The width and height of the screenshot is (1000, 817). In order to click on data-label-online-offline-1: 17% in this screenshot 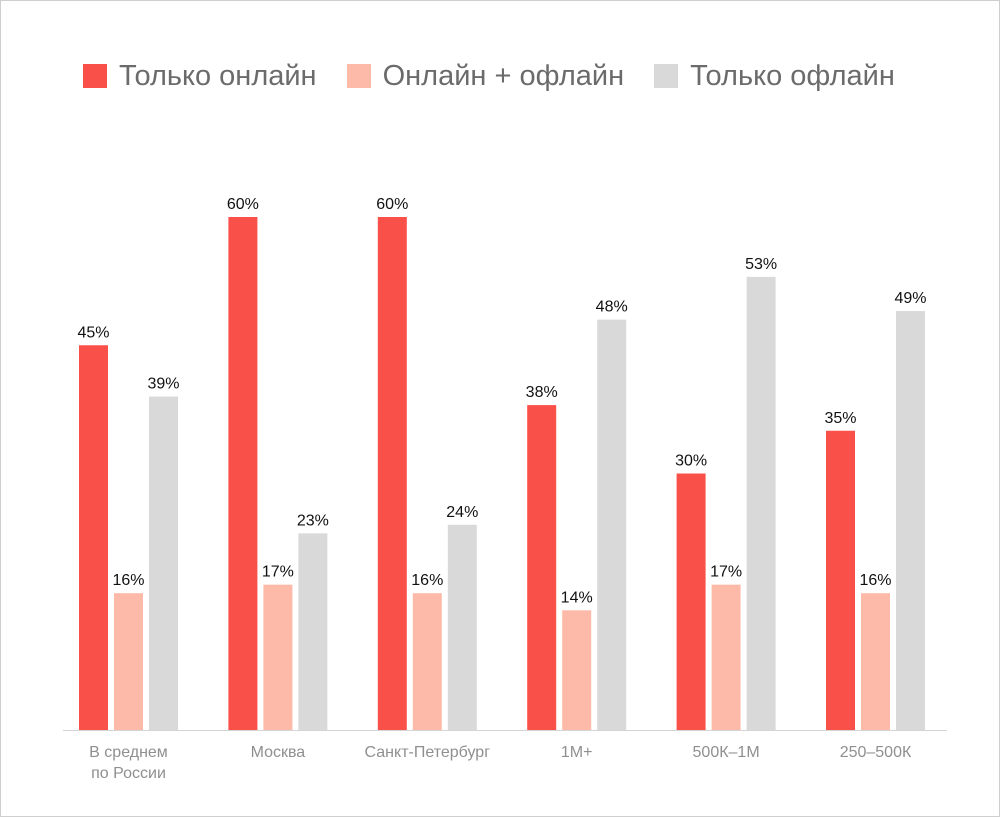, I will do `click(278, 572)`.